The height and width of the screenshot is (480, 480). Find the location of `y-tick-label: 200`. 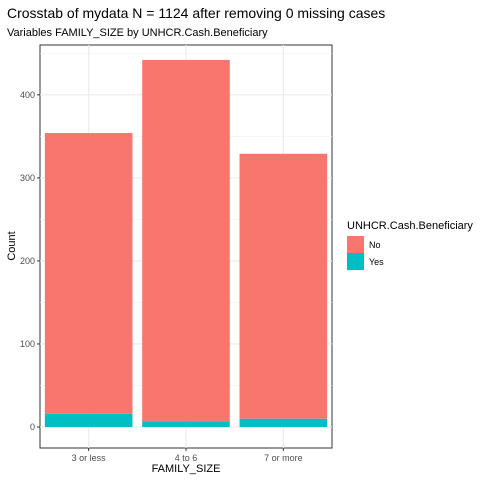

y-tick-label: 200 is located at coordinates (27, 261).